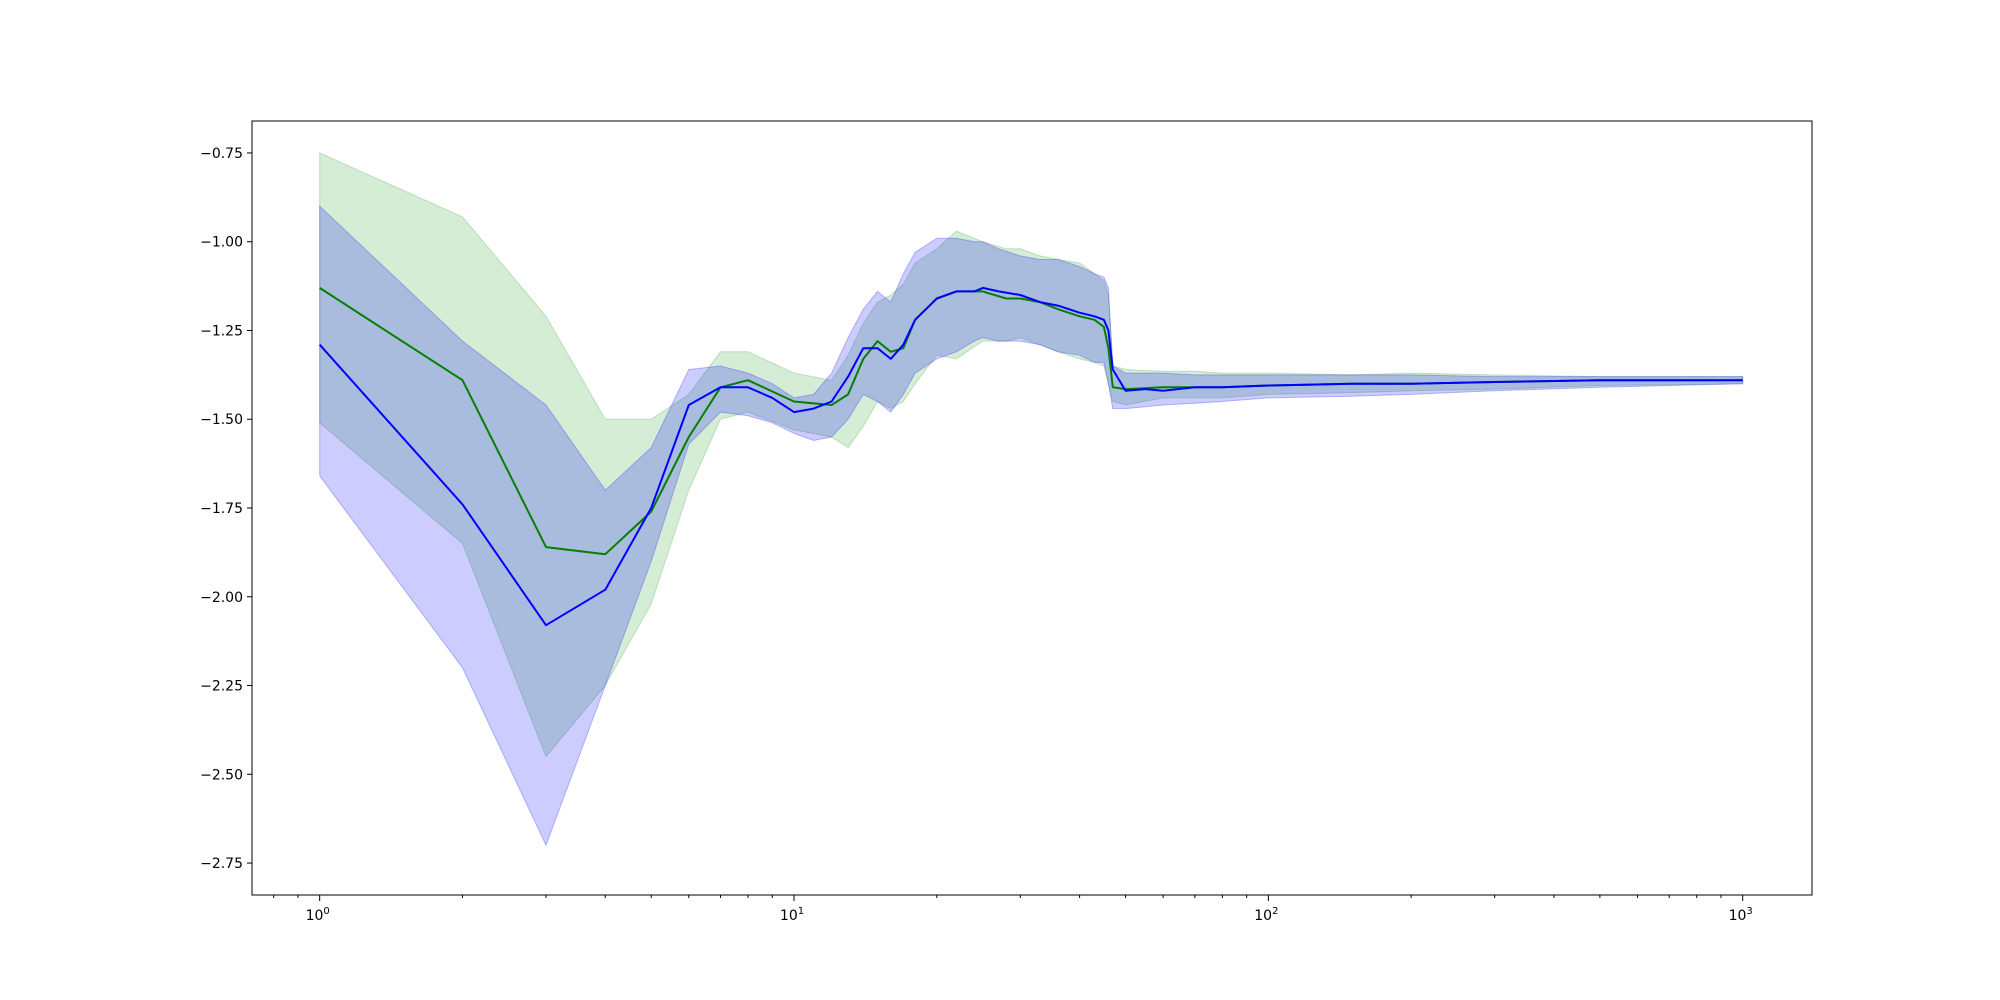 This screenshot has height=1000, width=2000. What do you see at coordinates (221, 154) in the screenshot?
I see `y-tick-label: −0.75` at bounding box center [221, 154].